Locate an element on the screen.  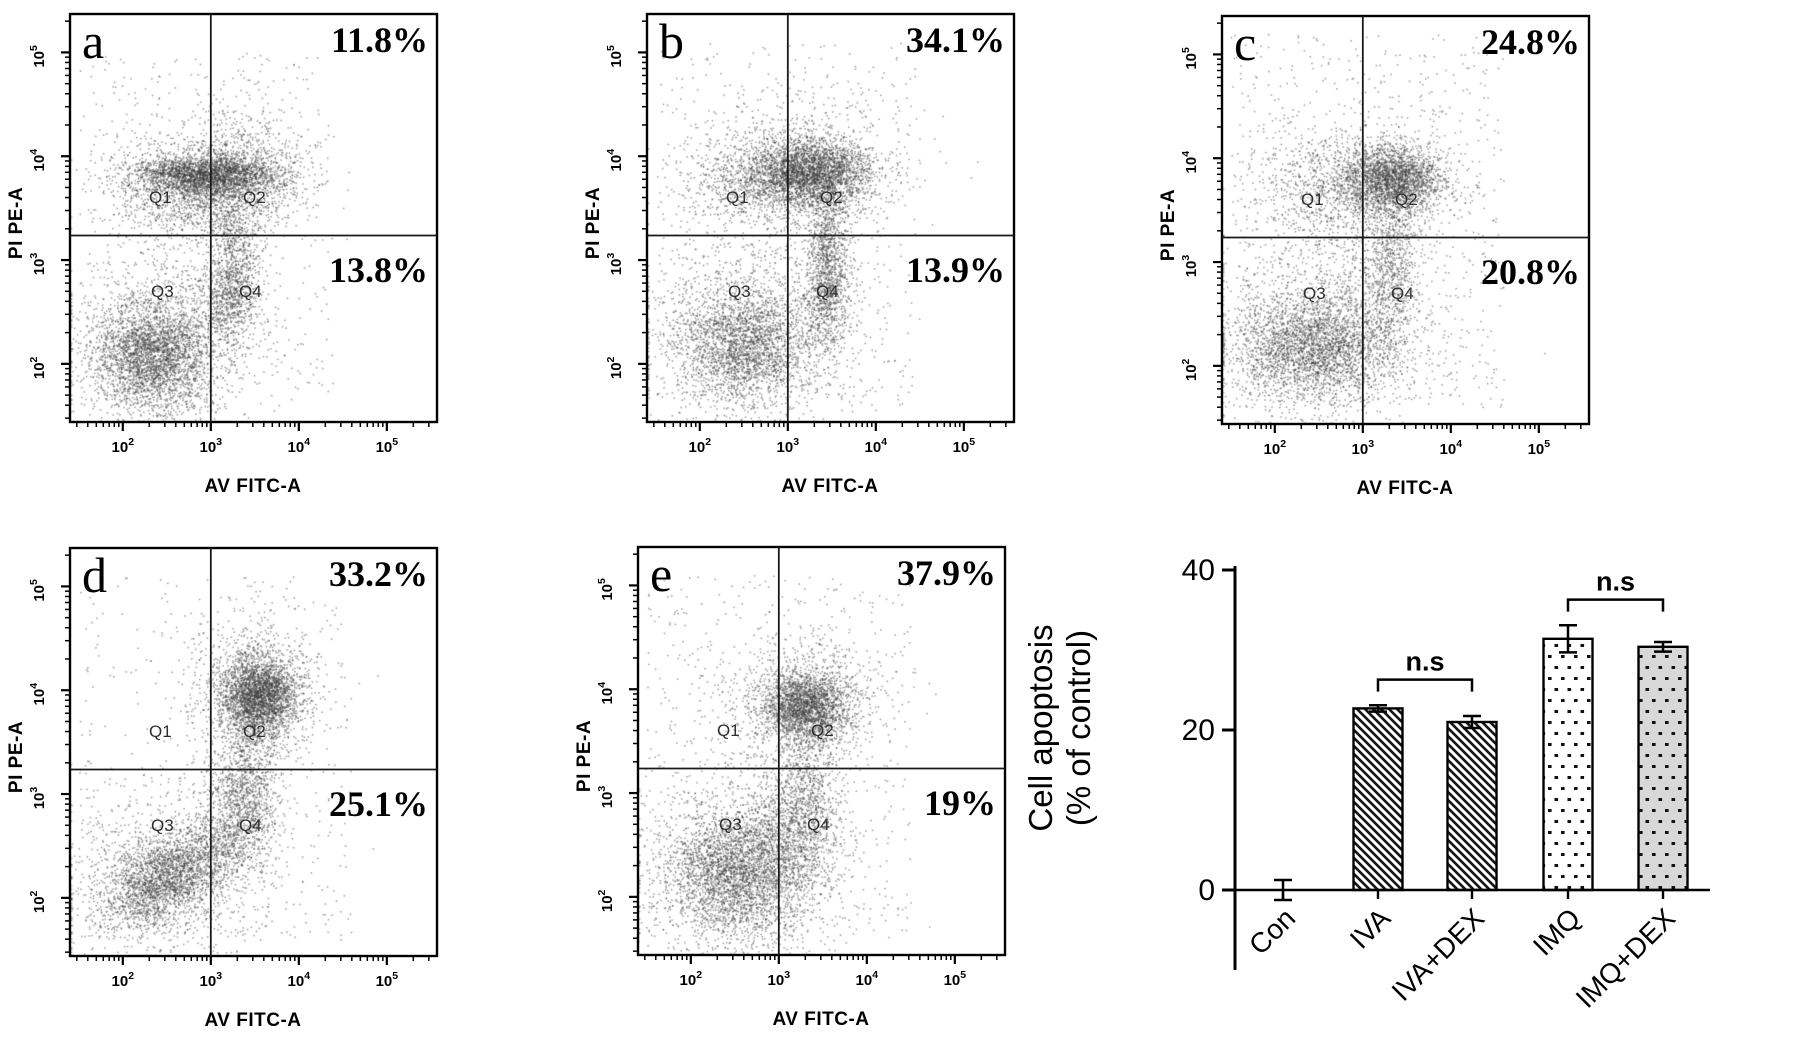
lower-right-percentage: 13.9% is located at coordinates (955, 270).